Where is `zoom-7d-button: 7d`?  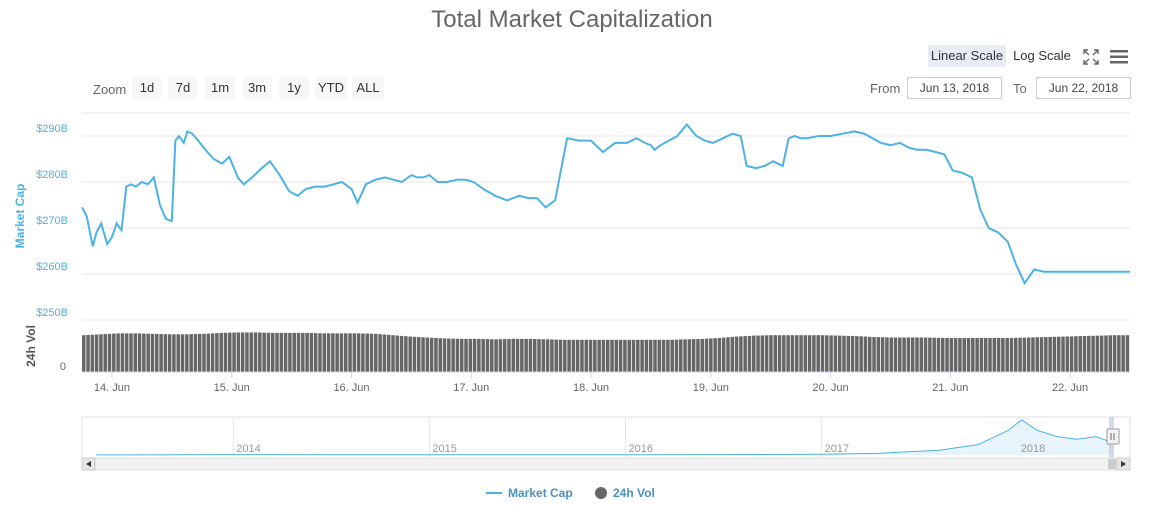 zoom-7d-button: 7d is located at coordinates (183, 88).